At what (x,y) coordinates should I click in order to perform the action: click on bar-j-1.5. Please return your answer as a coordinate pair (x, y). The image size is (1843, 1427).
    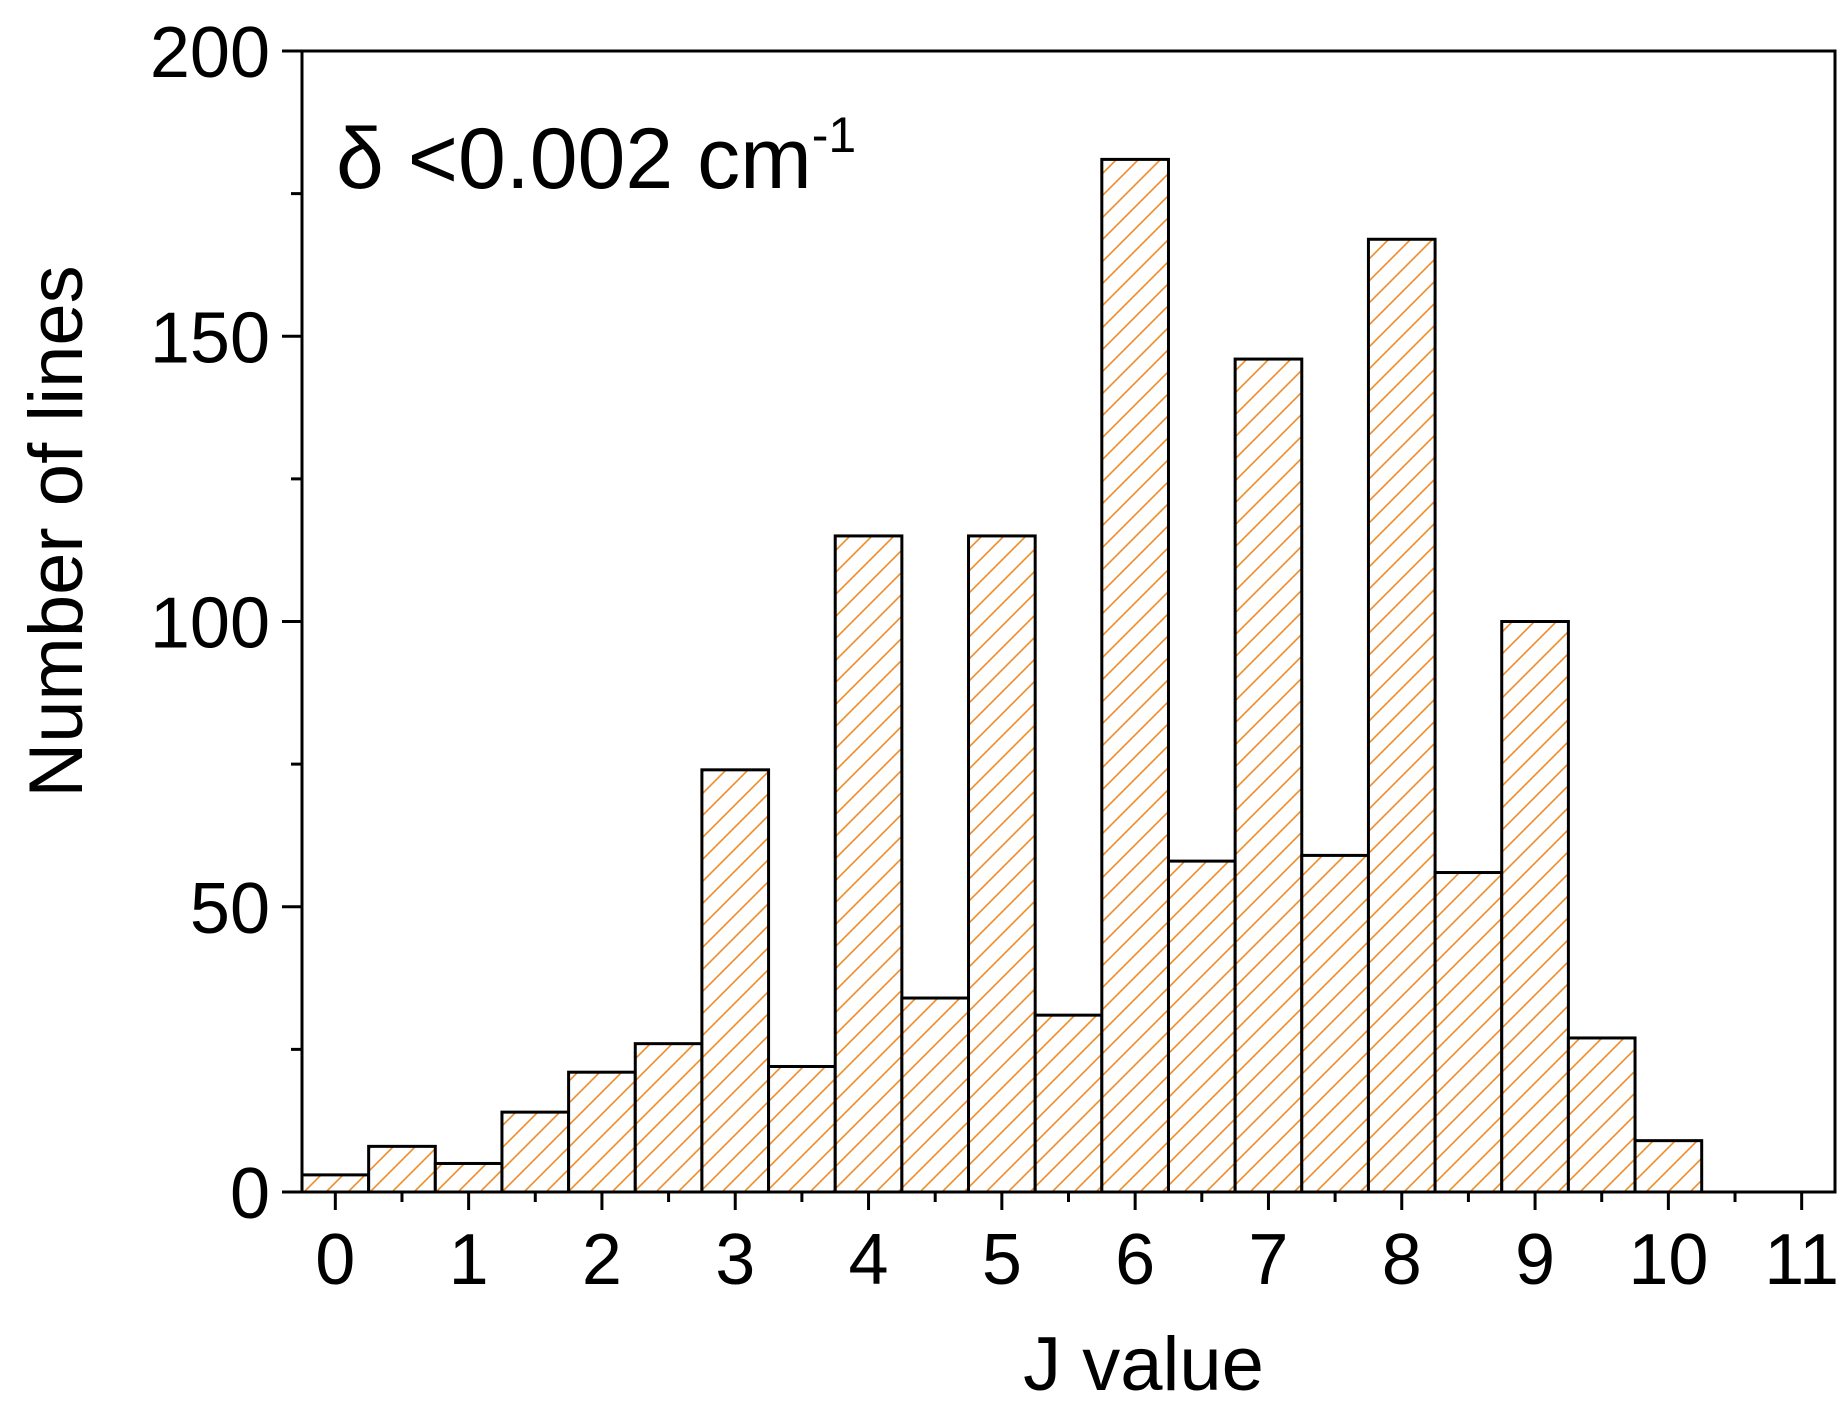
    Looking at the image, I should click on (535, 1152).